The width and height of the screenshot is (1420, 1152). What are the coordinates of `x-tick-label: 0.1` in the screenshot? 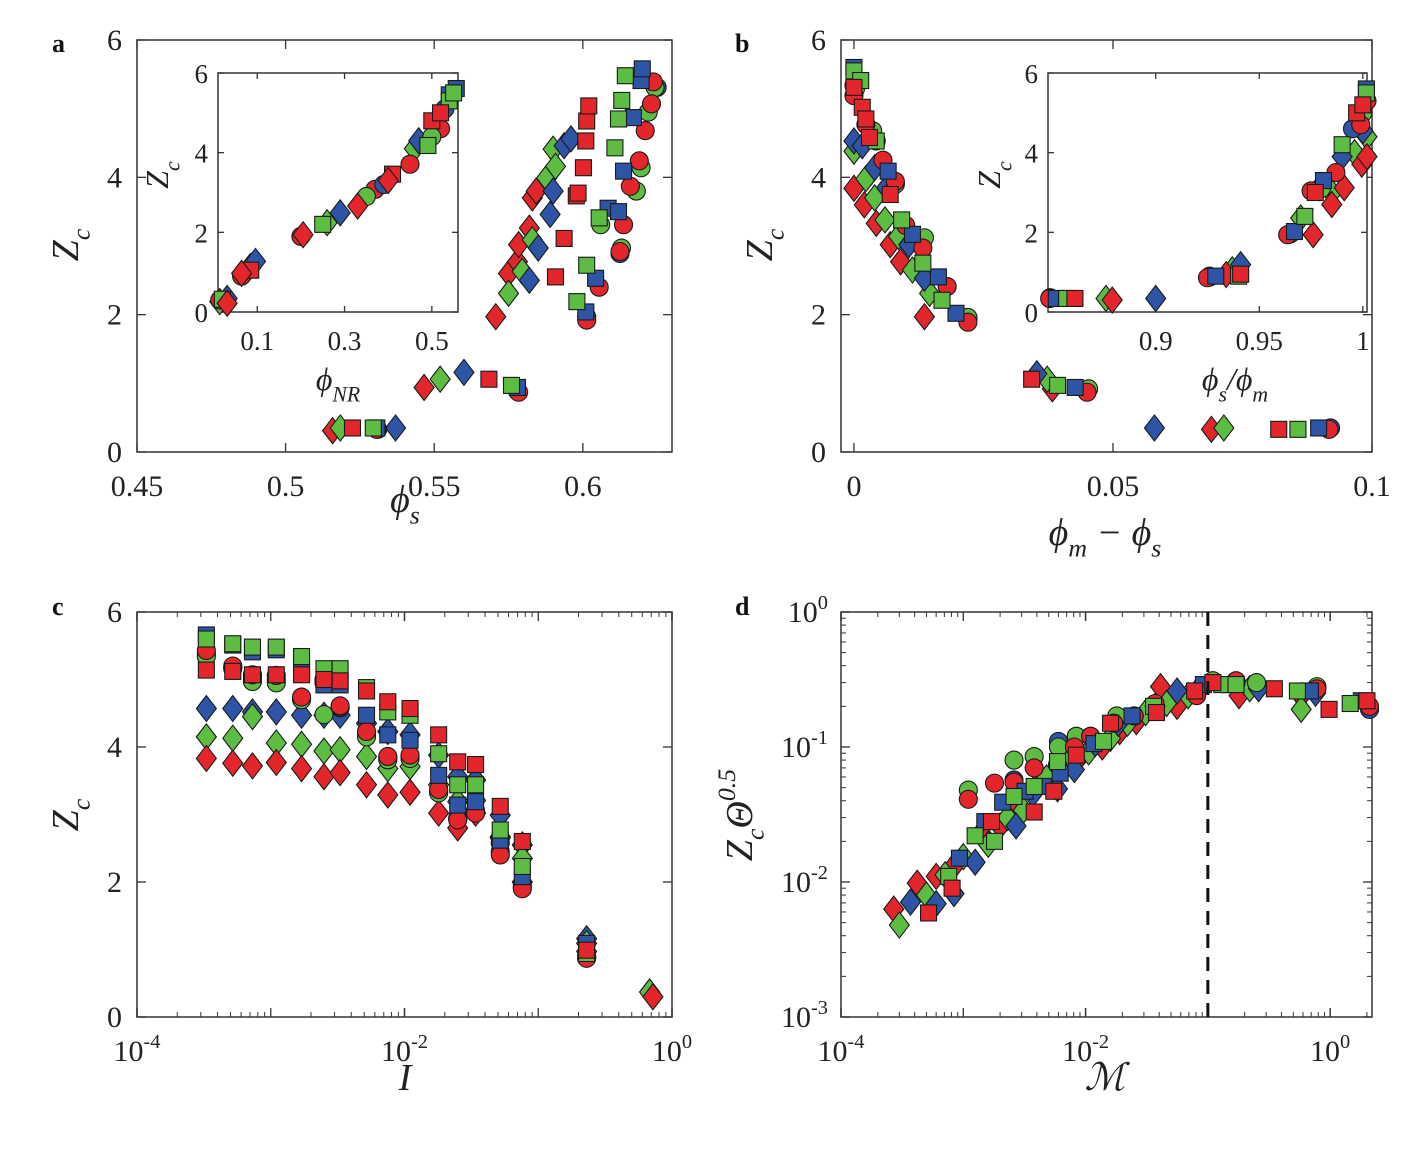 It's located at (1372, 486).